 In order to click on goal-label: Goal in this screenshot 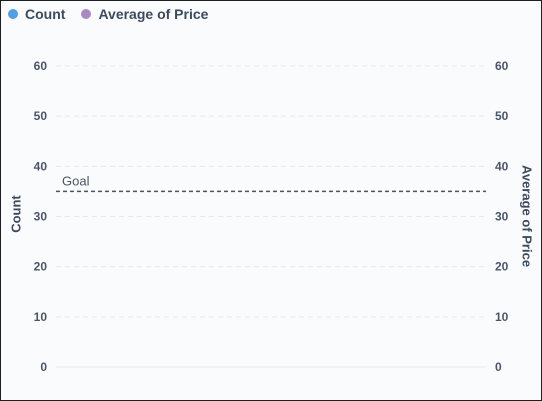, I will do `click(76, 180)`.